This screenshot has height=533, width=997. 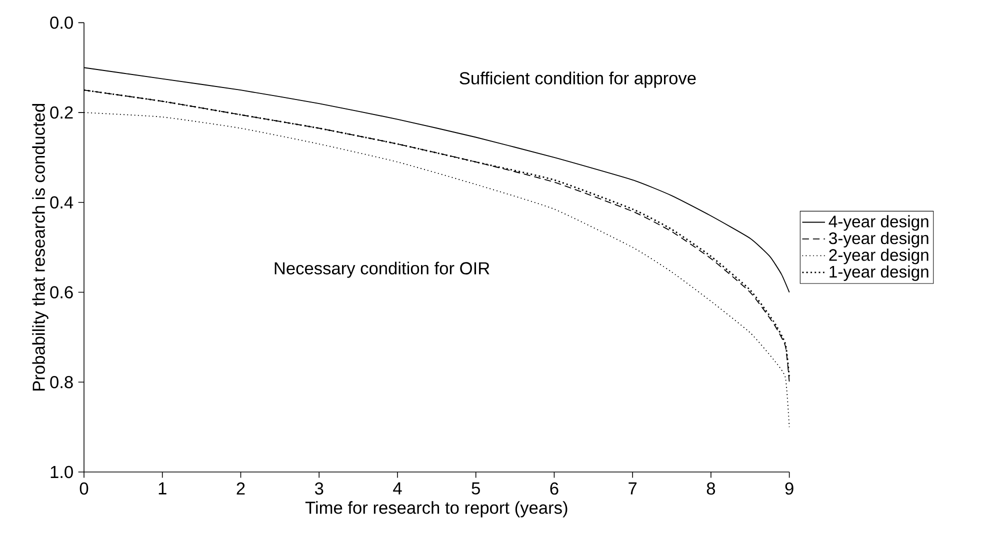 What do you see at coordinates (84, 488) in the screenshot?
I see `x-tick-label: 0` at bounding box center [84, 488].